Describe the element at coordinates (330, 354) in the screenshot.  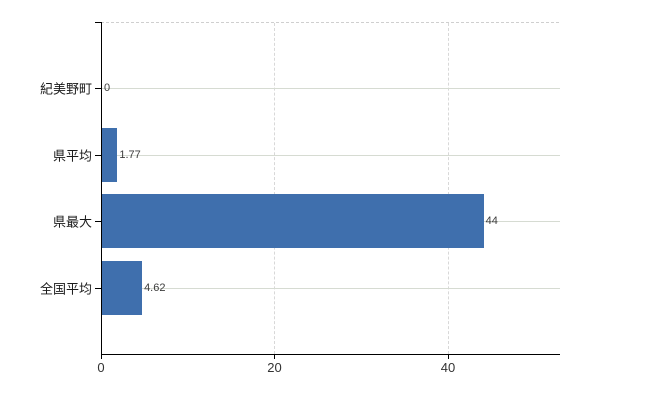
I see `x-axis-line` at that location.